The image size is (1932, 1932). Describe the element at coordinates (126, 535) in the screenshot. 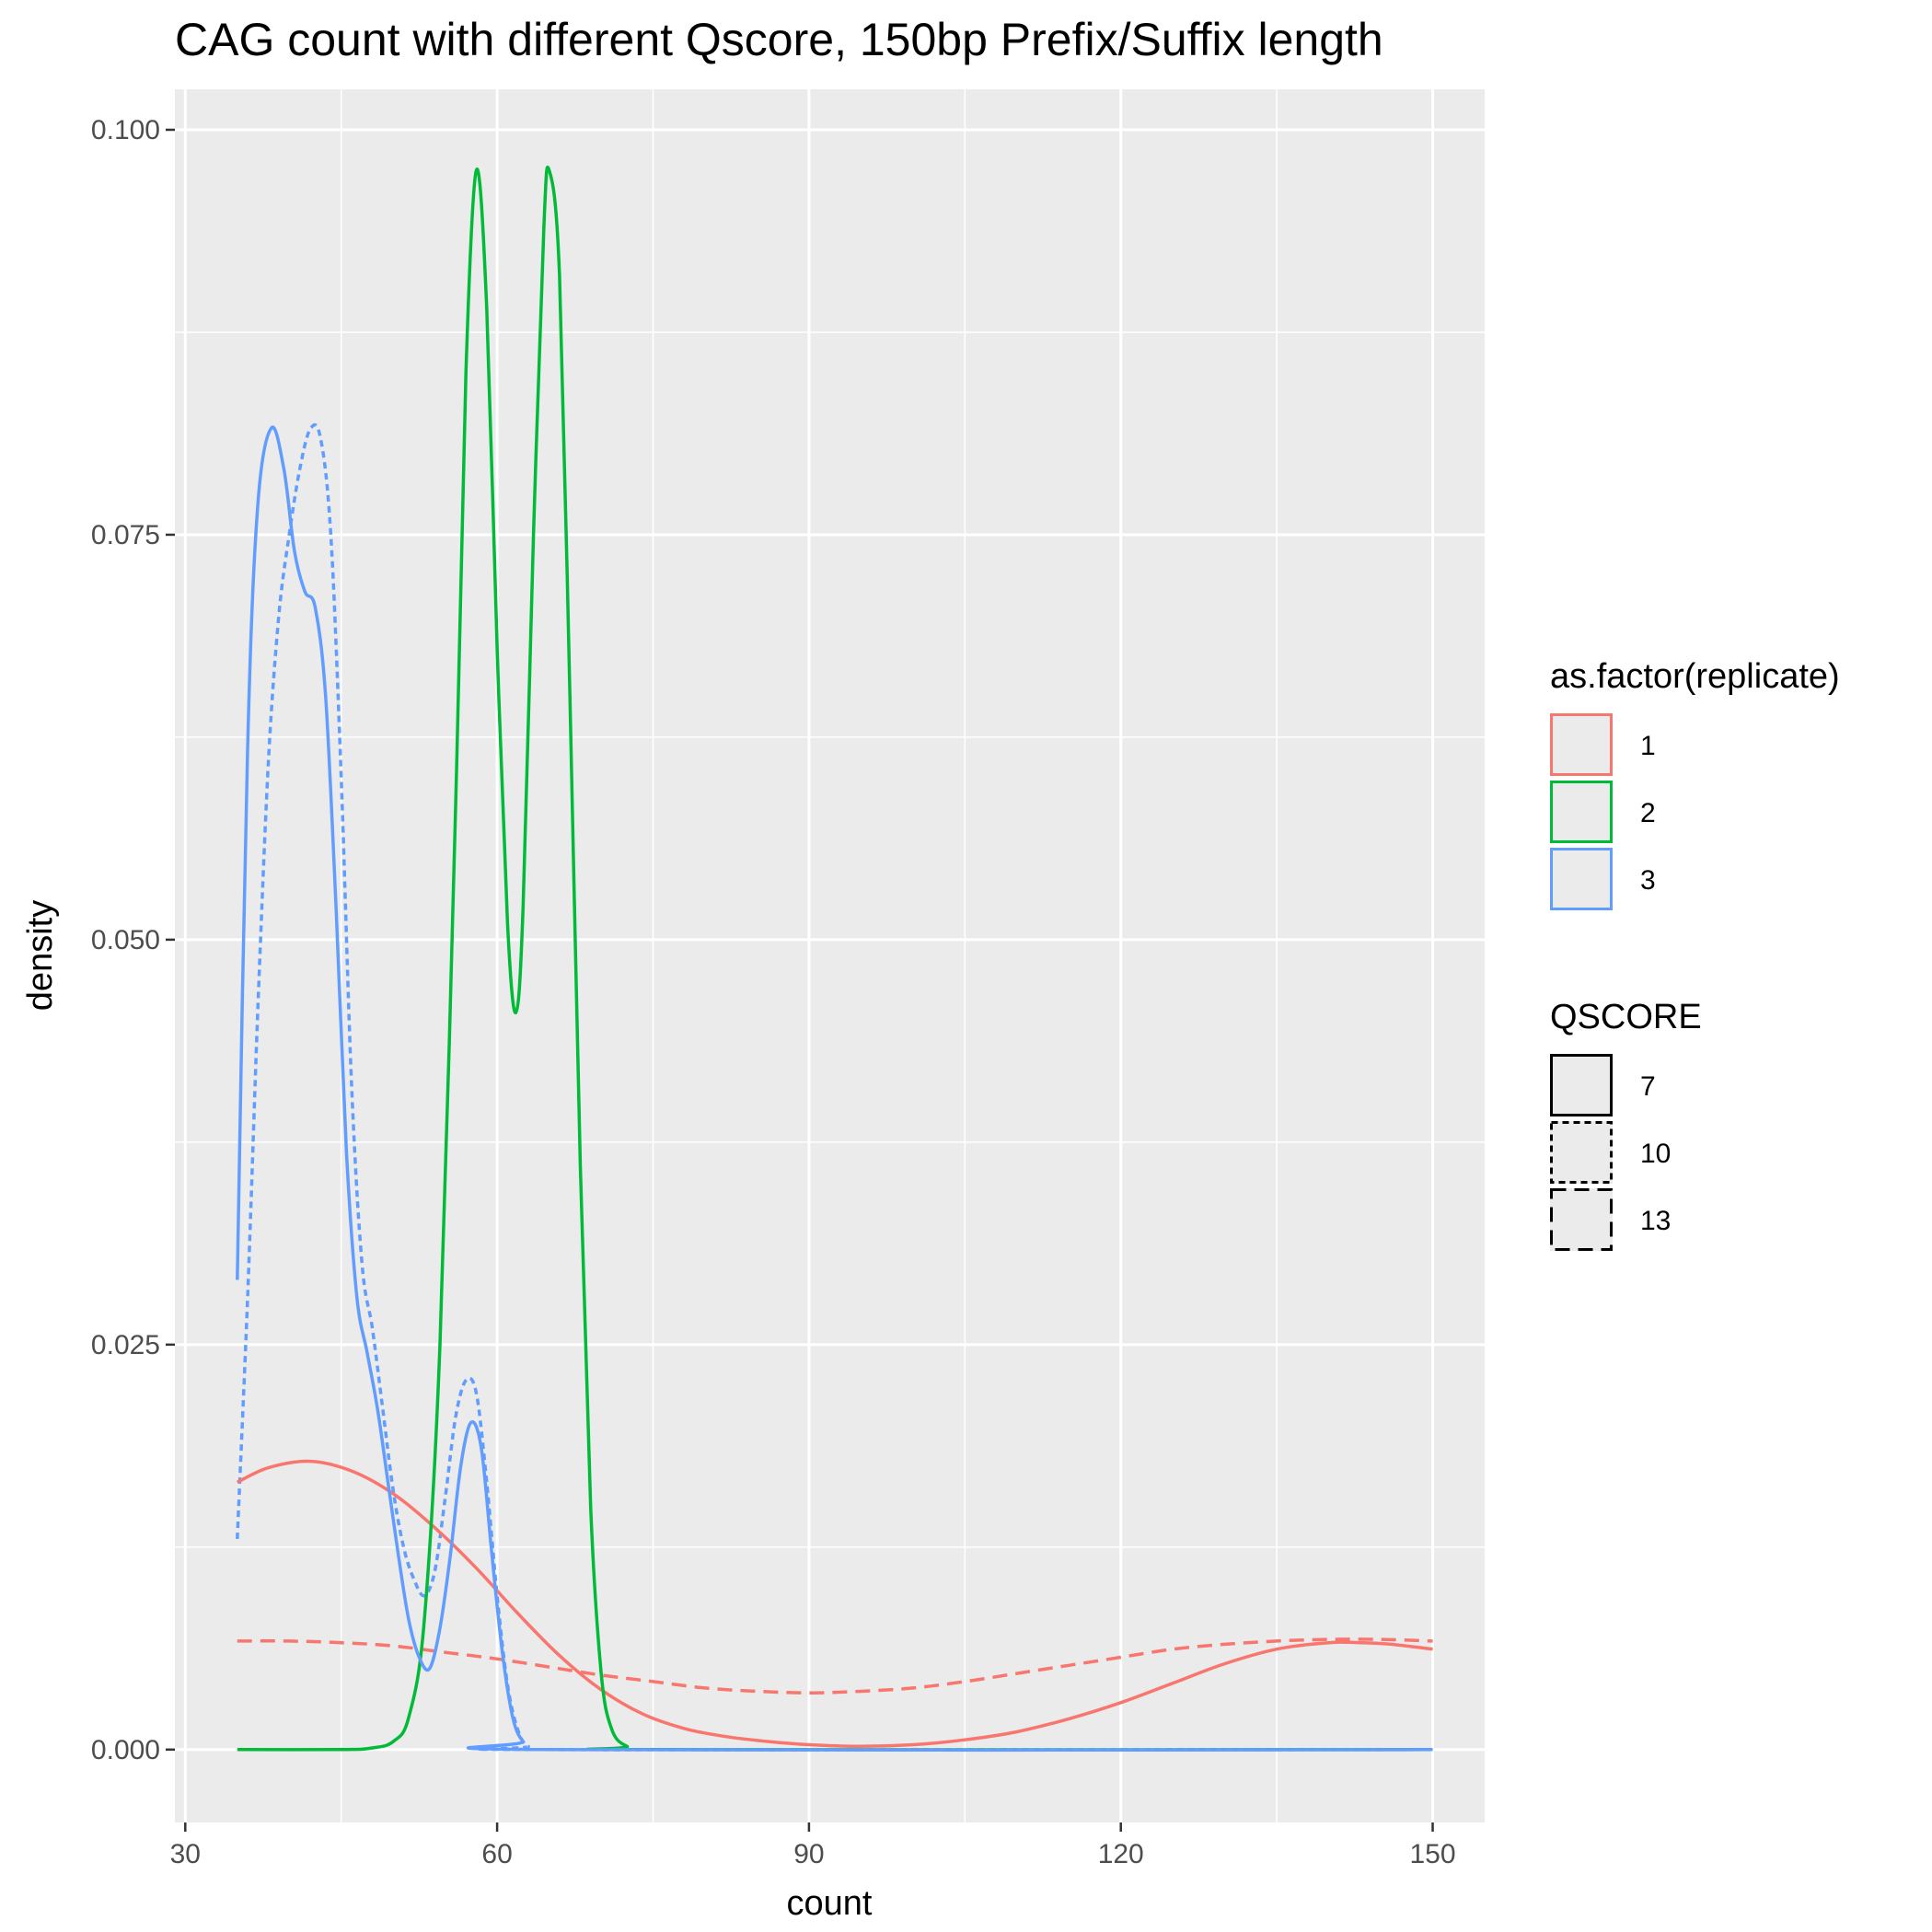

I see `y-tick-label: 0.075` at that location.